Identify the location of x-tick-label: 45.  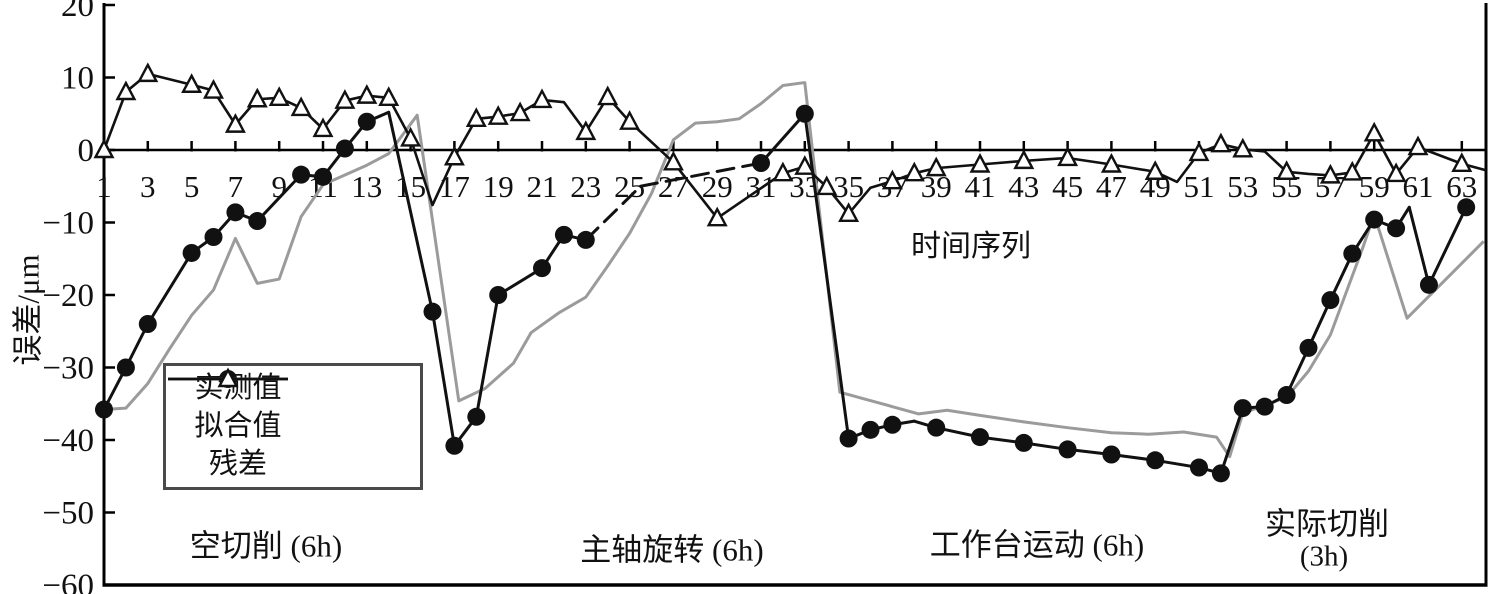
(1067, 186).